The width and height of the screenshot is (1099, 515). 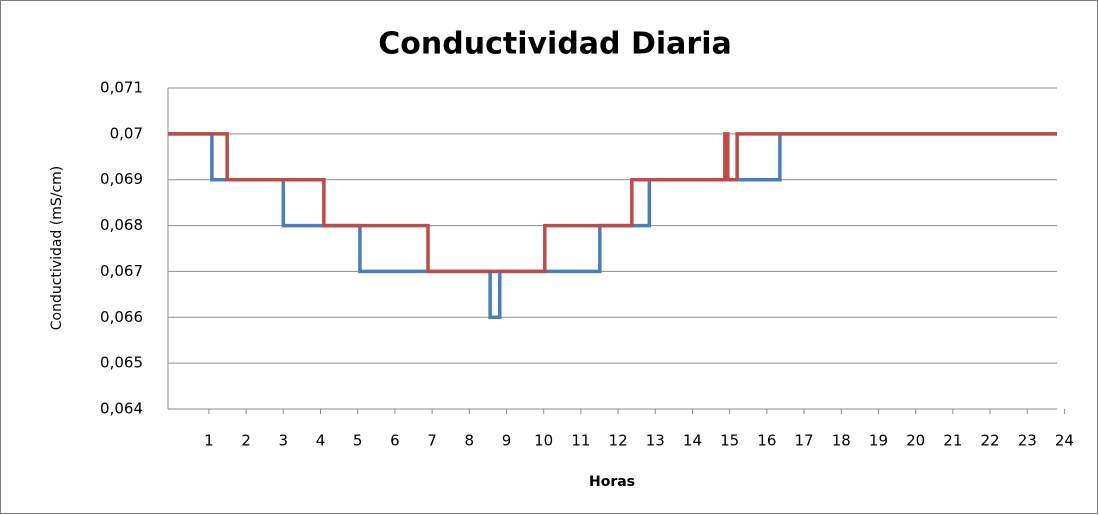 What do you see at coordinates (952, 441) in the screenshot?
I see `x-tick-label: 21` at bounding box center [952, 441].